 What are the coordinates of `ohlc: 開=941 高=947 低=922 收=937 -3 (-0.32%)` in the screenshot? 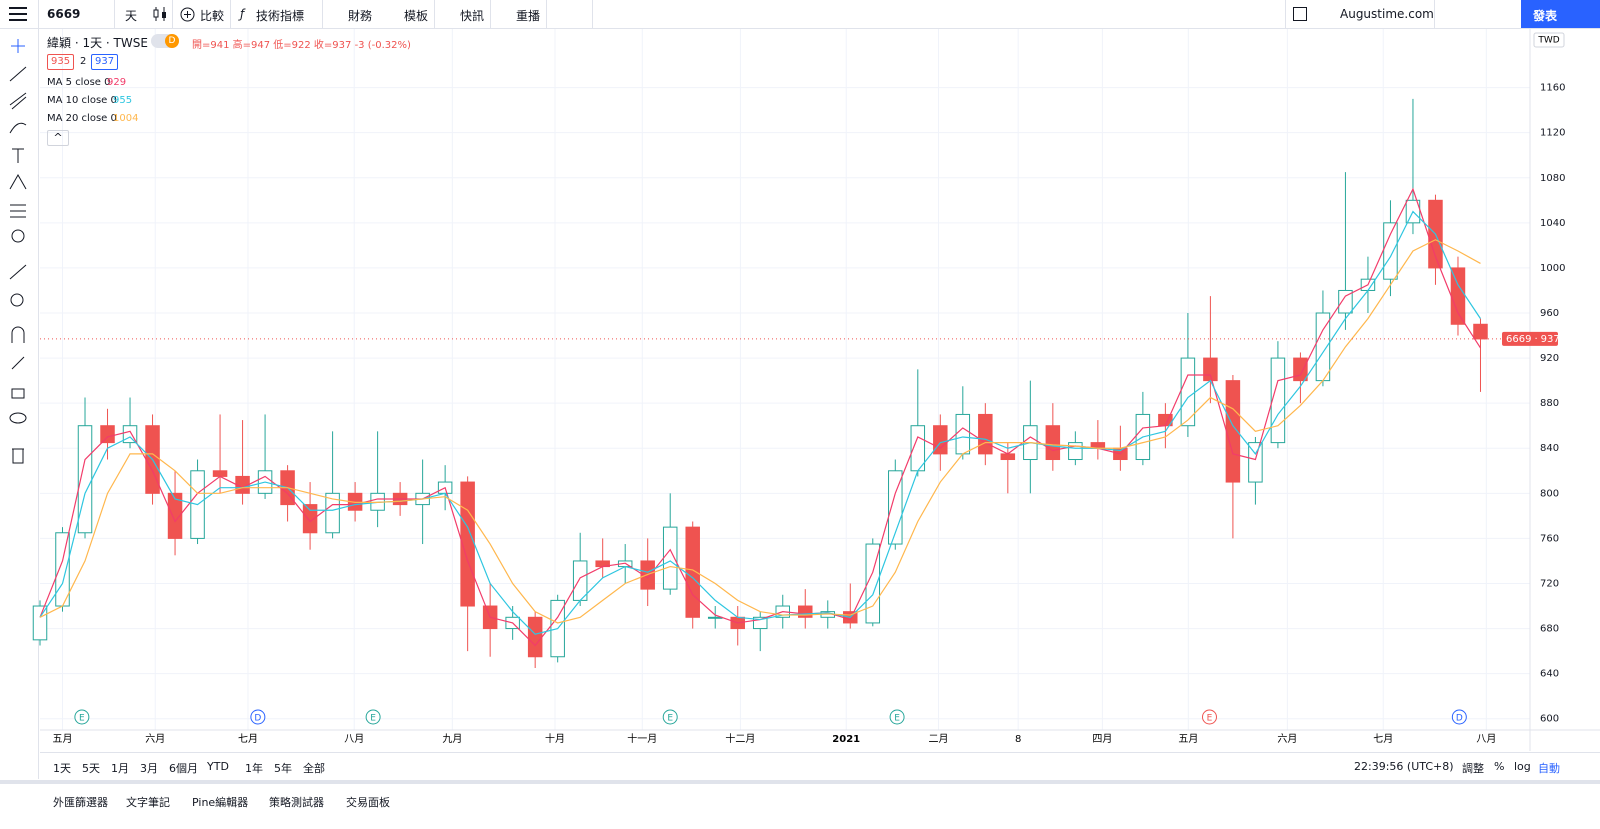 It's located at (301, 45).